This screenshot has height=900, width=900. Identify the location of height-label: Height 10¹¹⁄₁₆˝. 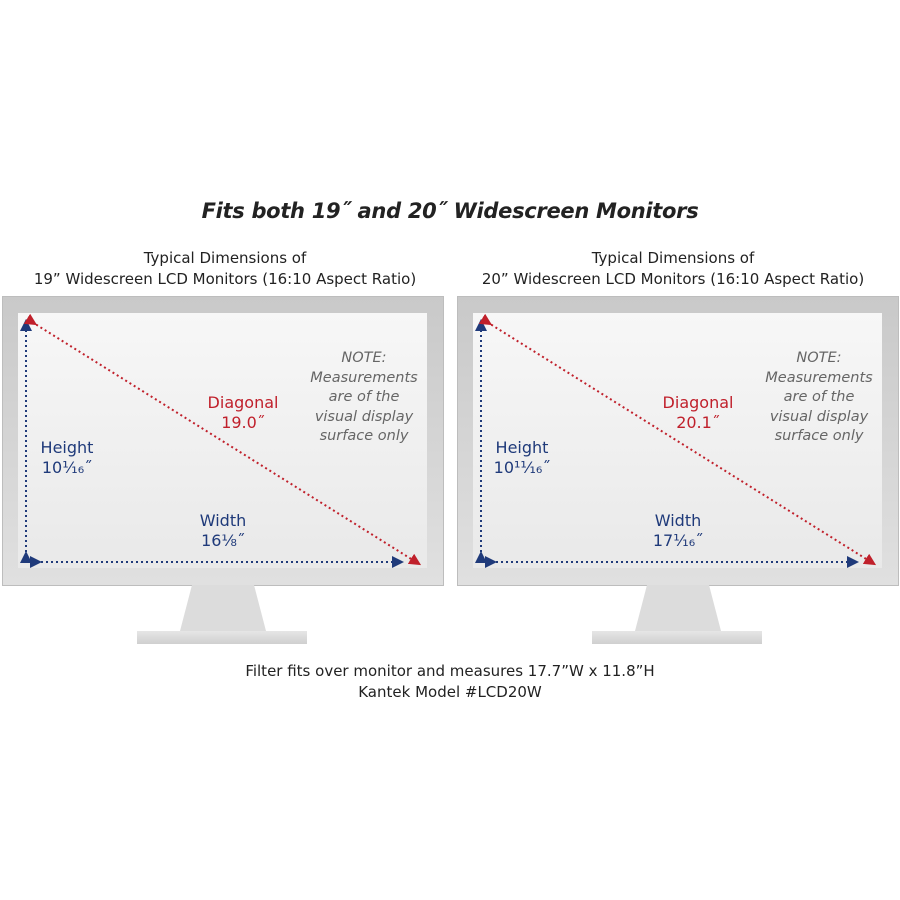
(522, 458).